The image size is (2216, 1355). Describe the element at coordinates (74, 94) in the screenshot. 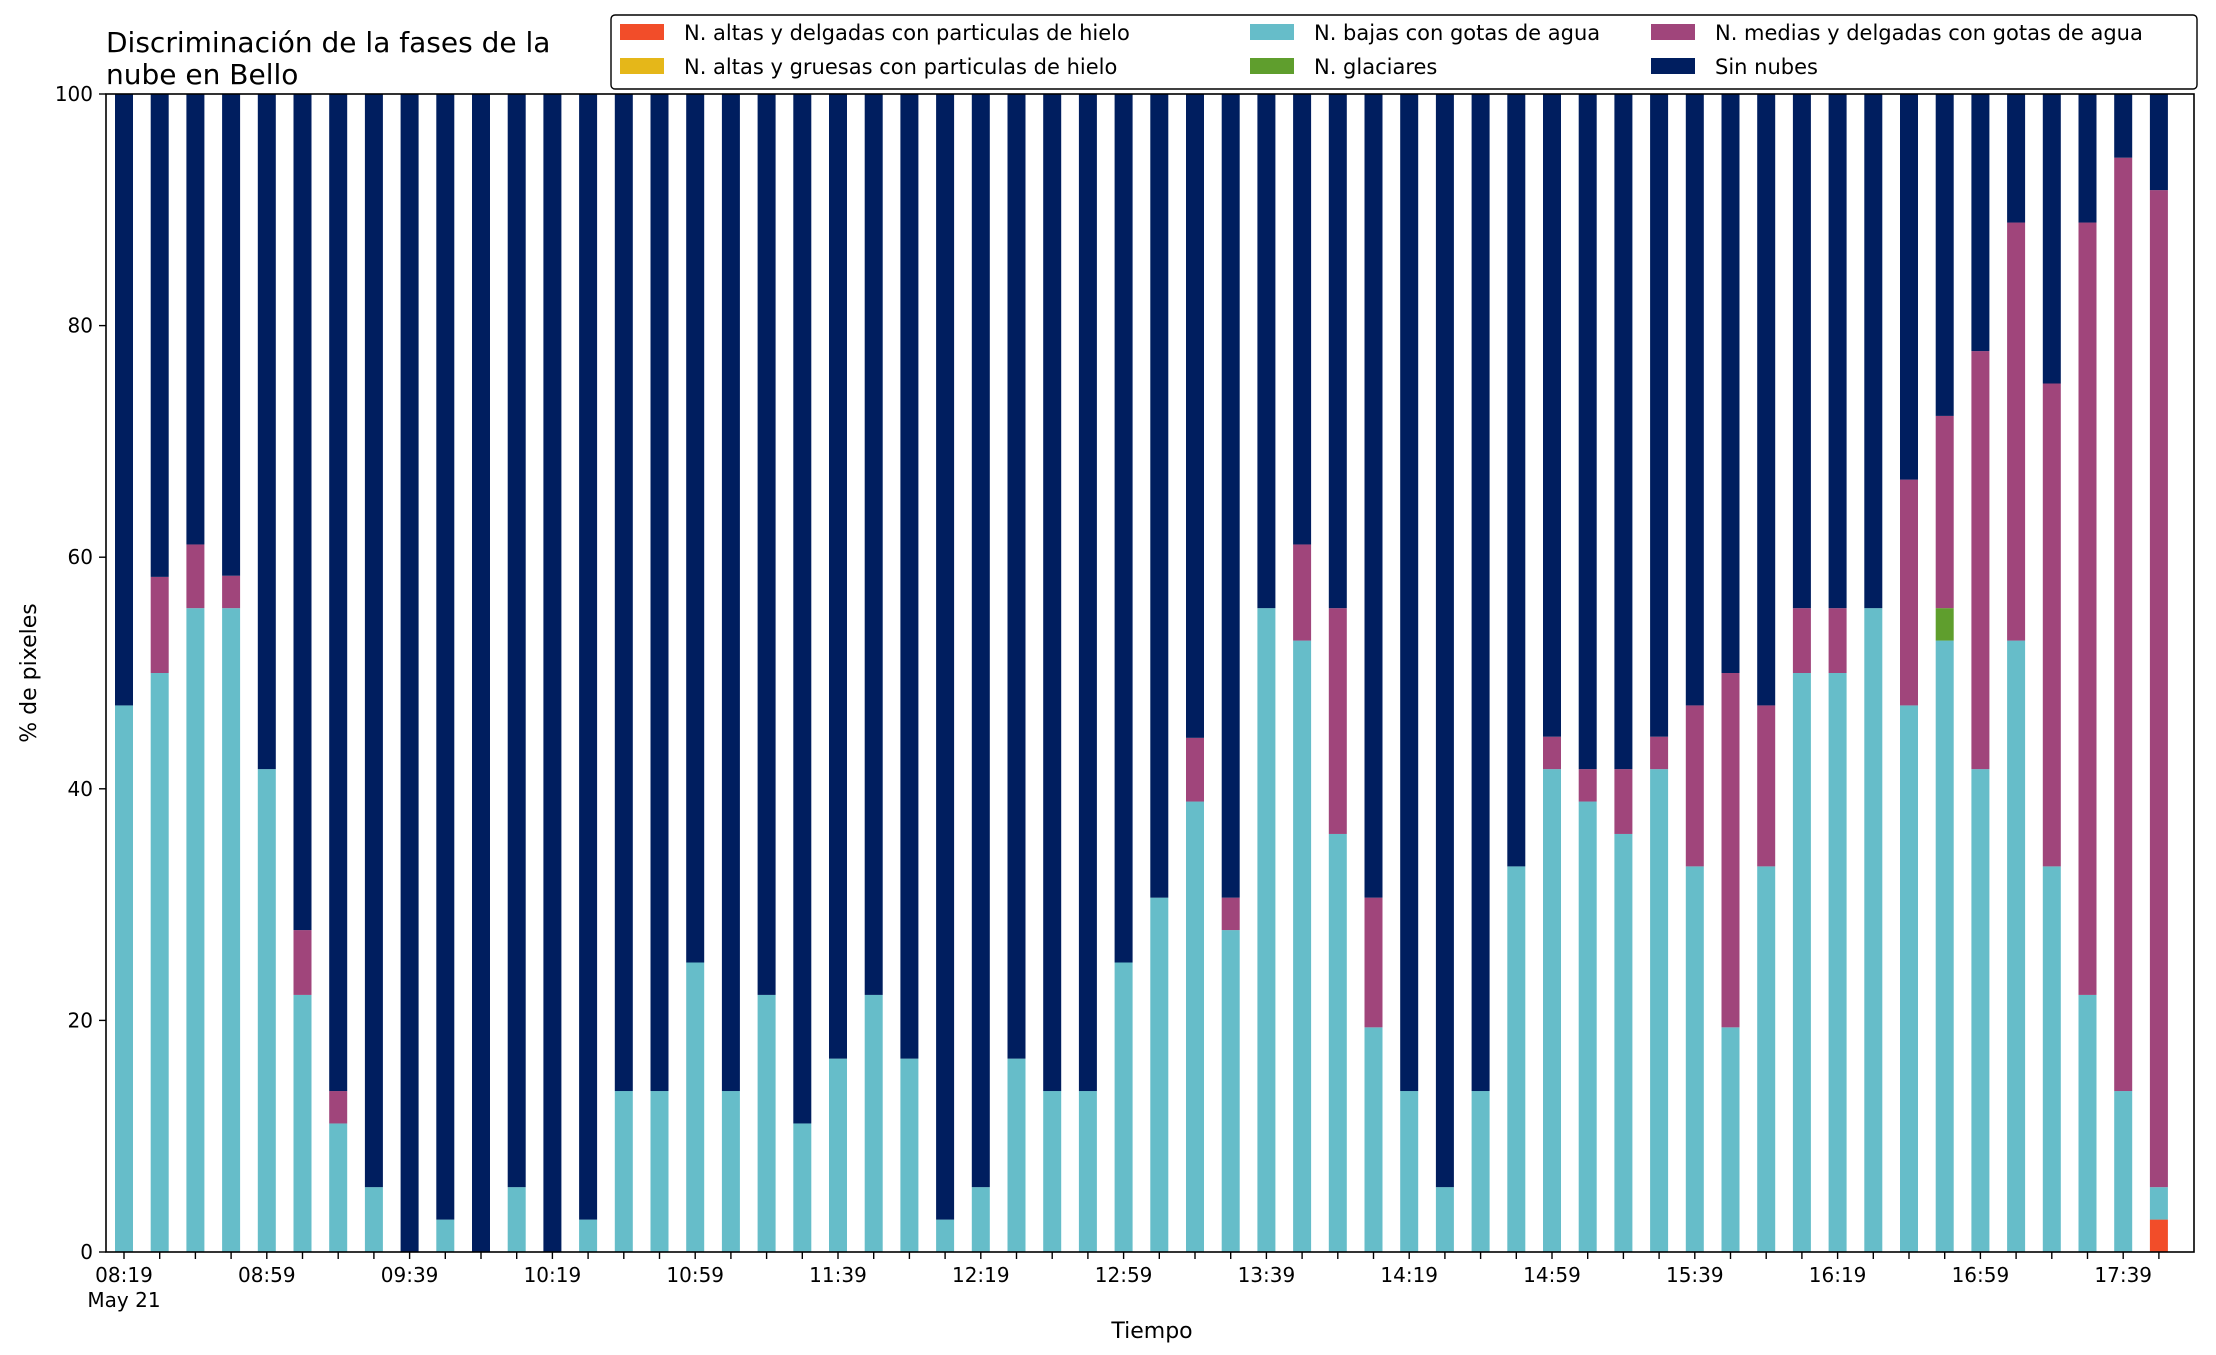

I see `y-tick-label: 100` at that location.